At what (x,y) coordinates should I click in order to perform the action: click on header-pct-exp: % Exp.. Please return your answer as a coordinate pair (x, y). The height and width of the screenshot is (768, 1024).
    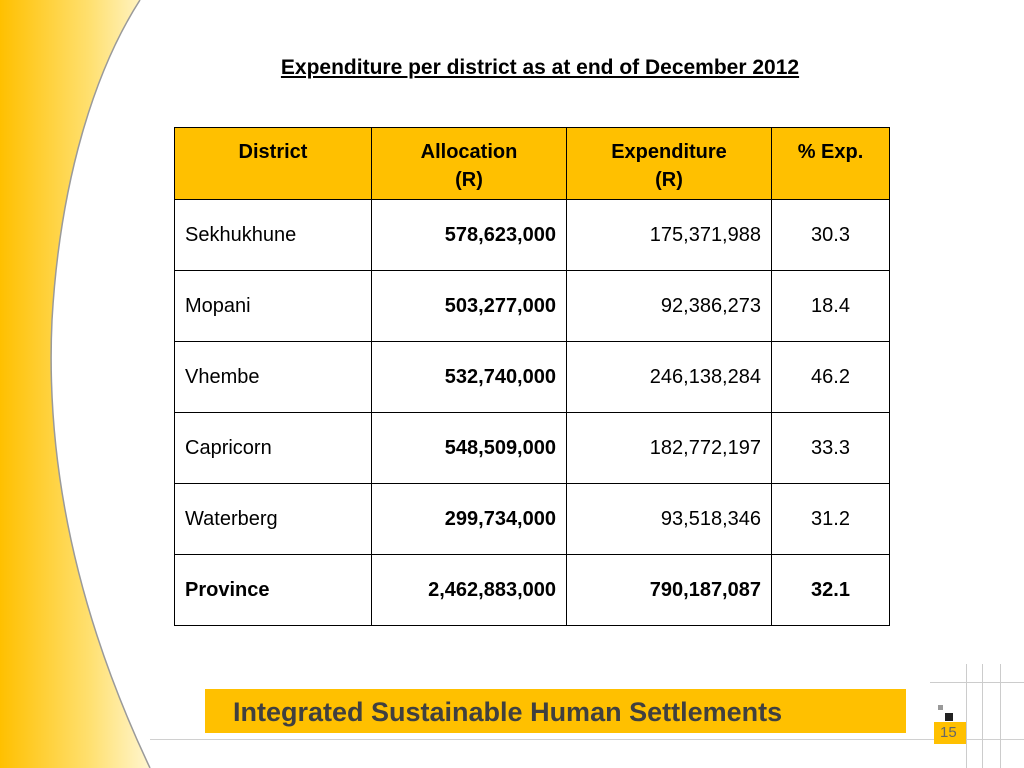
    Looking at the image, I should click on (830, 163).